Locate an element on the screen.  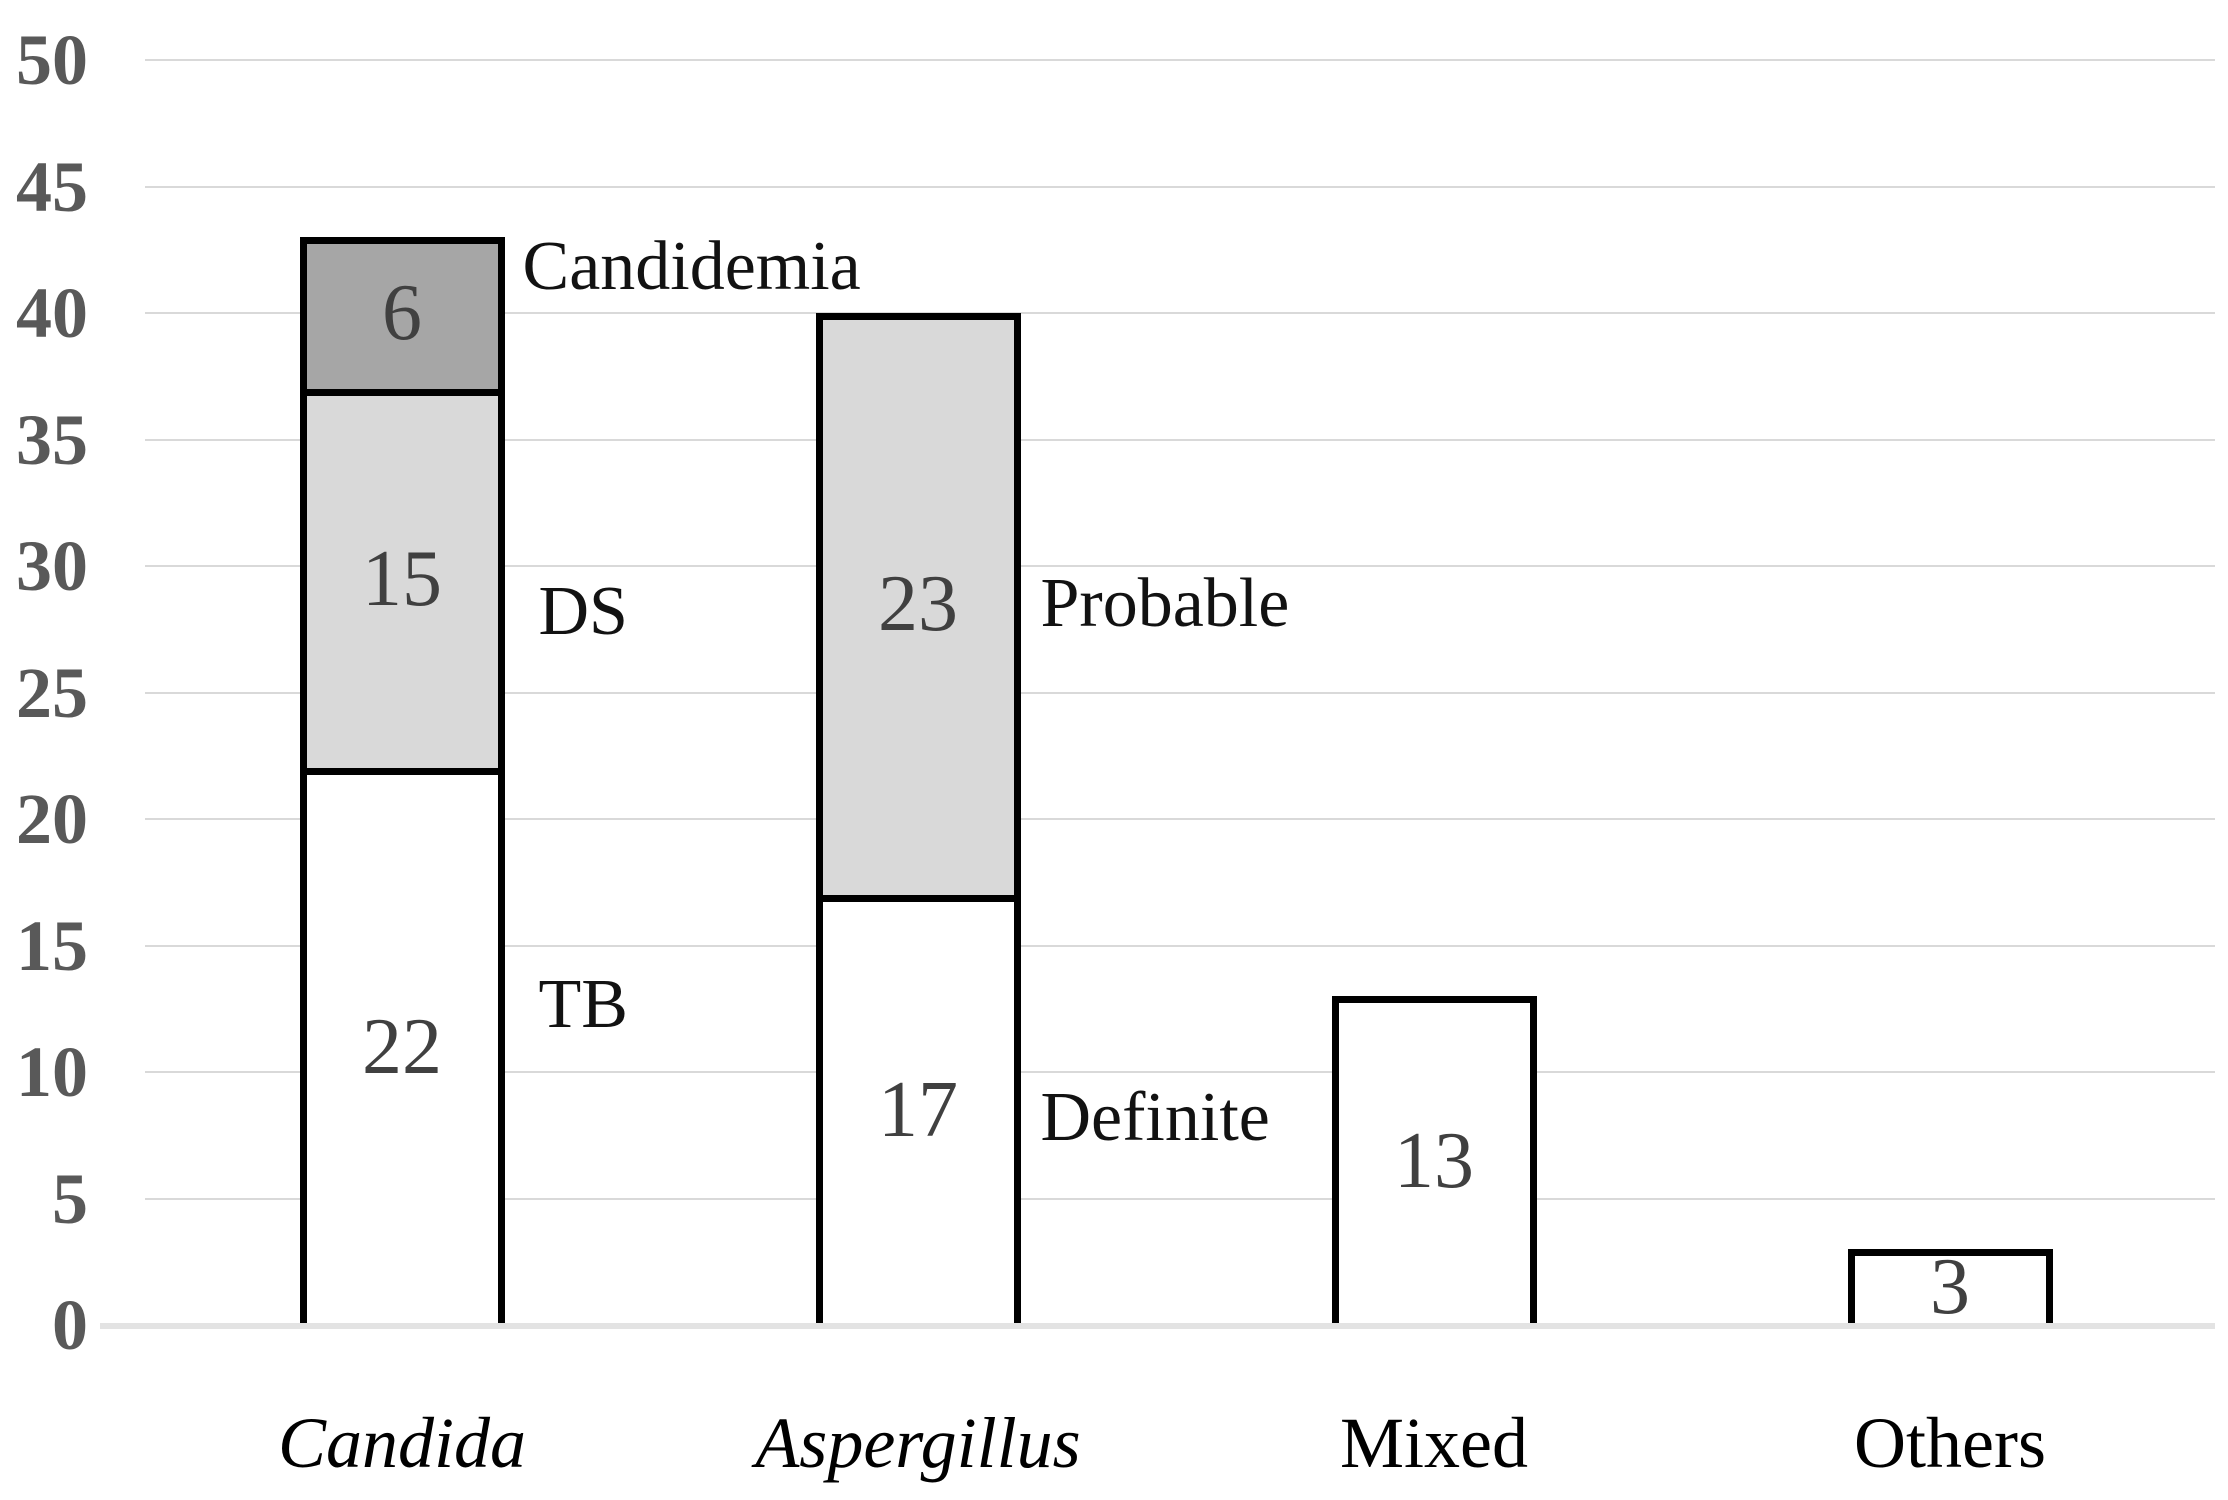
value-label-aspergillus-23: 23 is located at coordinates (918, 603).